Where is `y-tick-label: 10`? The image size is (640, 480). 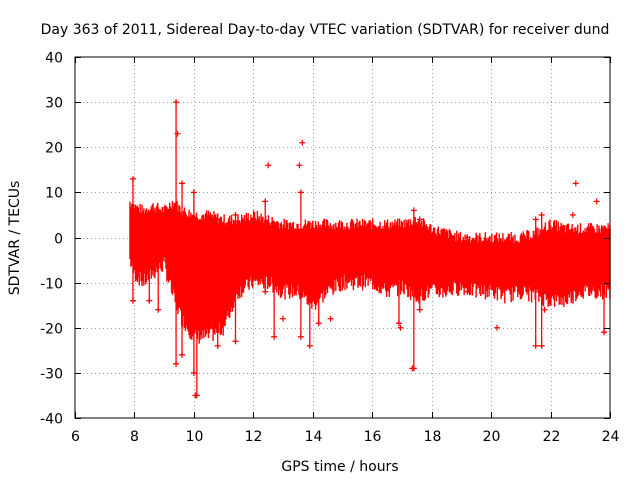
y-tick-label: 10 is located at coordinates (54, 194).